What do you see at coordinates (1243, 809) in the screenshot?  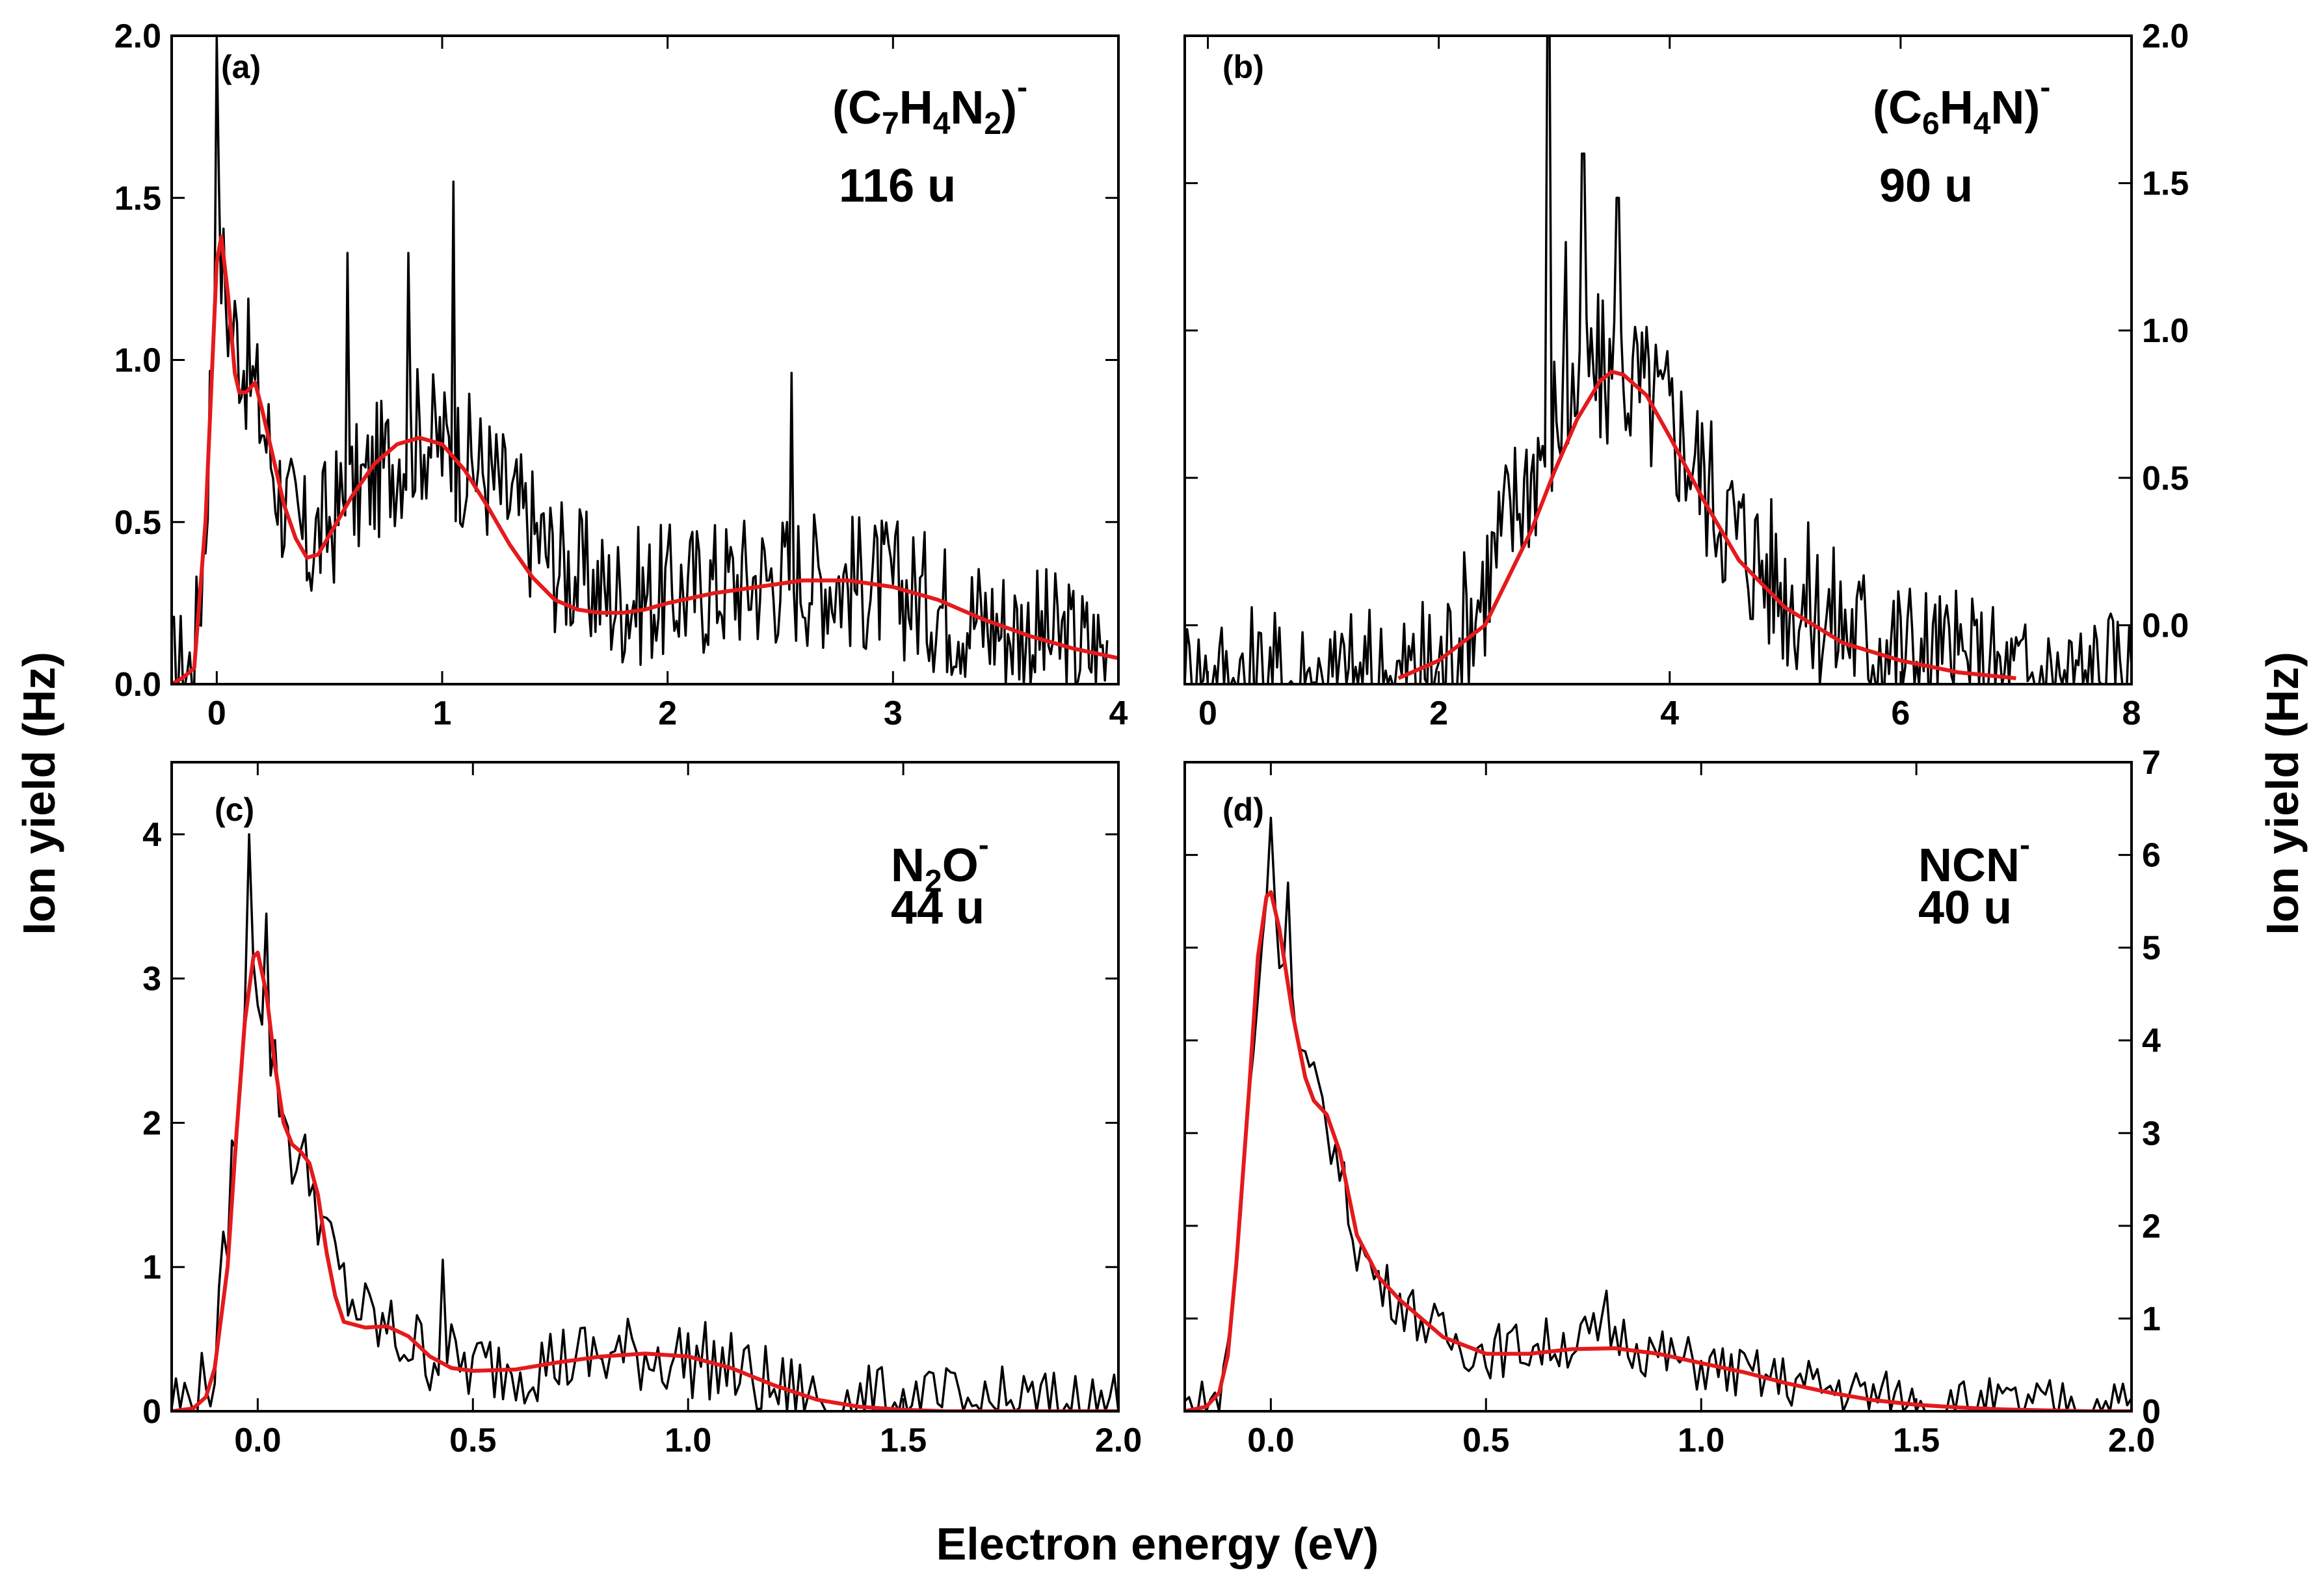 I see `panel-letter: (d)` at bounding box center [1243, 809].